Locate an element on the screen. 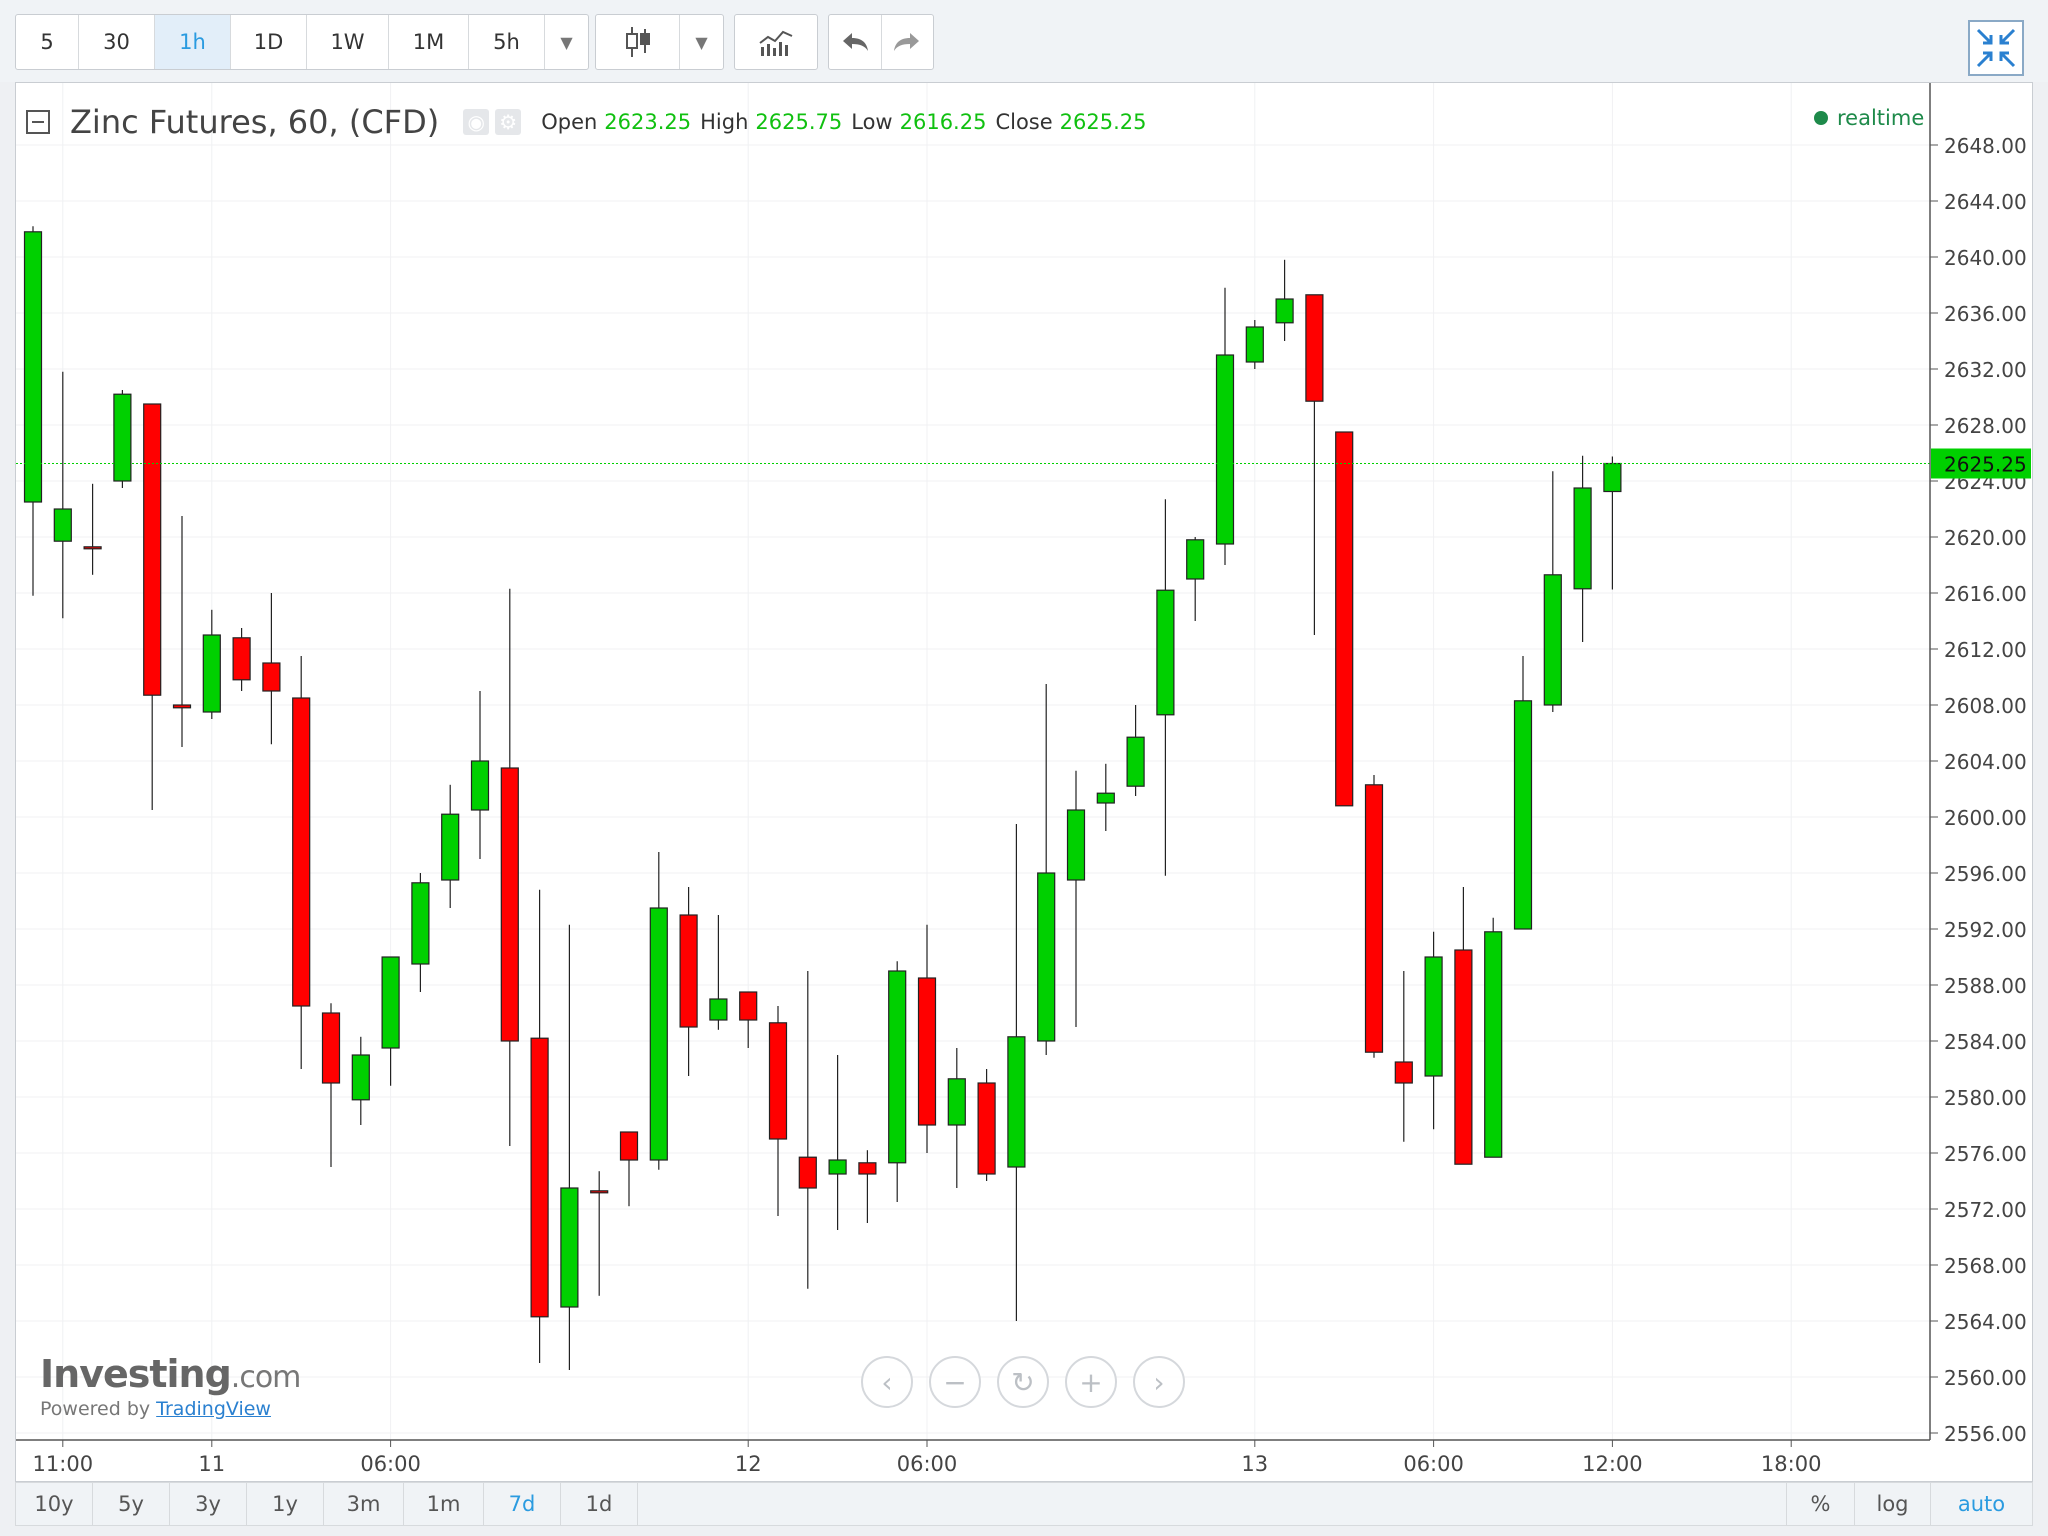 The height and width of the screenshot is (1536, 2048). time-axis: 11:00 11 06:00 12 06:00 13 06:00 12:00 18:00 is located at coordinates (973, 1459).